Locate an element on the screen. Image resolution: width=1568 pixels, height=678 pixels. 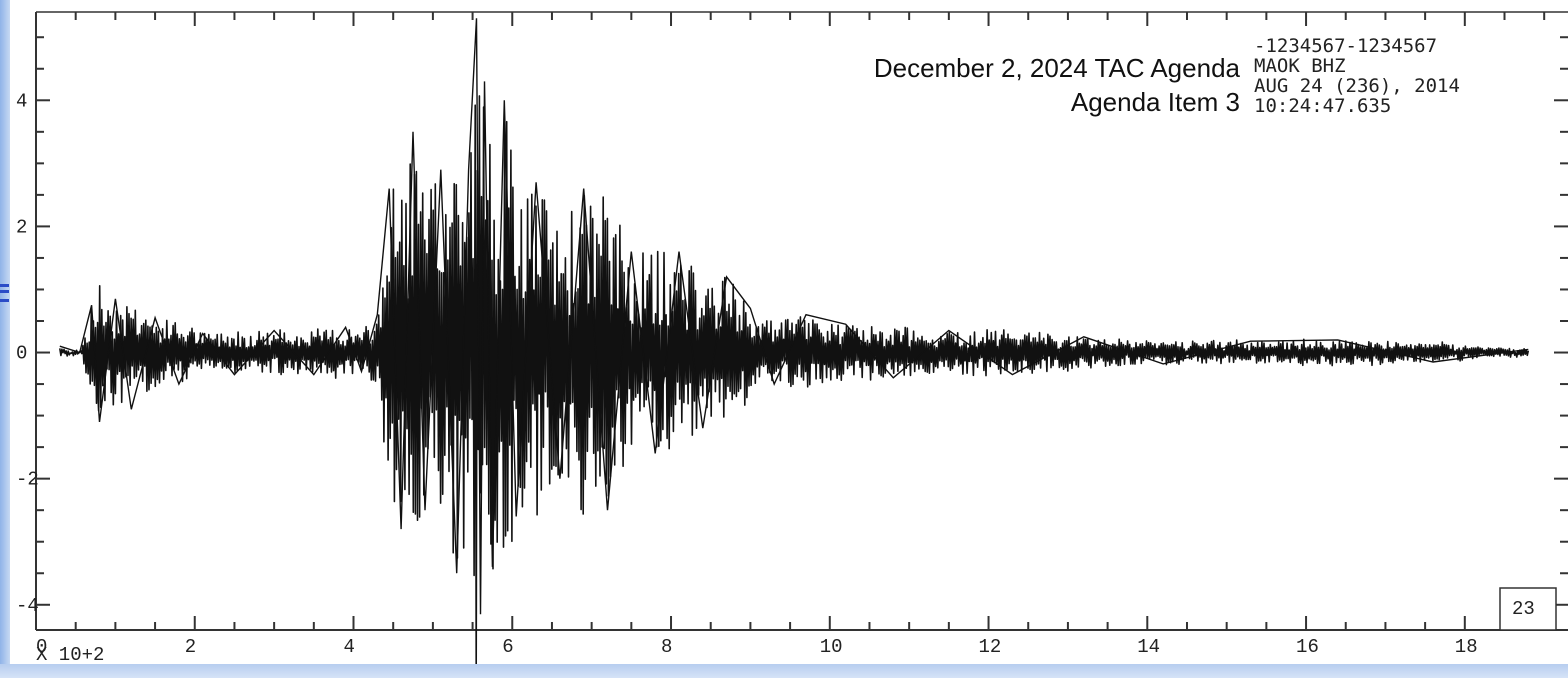
x-tick-label: 2 is located at coordinates (190, 647).